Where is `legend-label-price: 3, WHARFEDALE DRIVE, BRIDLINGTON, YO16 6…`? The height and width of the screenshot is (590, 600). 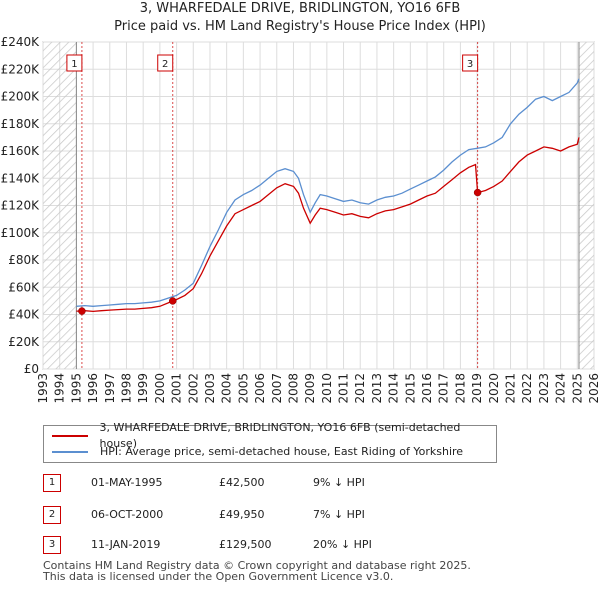 legend-label-price: 3, WHARFEDALE DRIVE, BRIDLINGTON, YO16 6… is located at coordinates (280, 435).